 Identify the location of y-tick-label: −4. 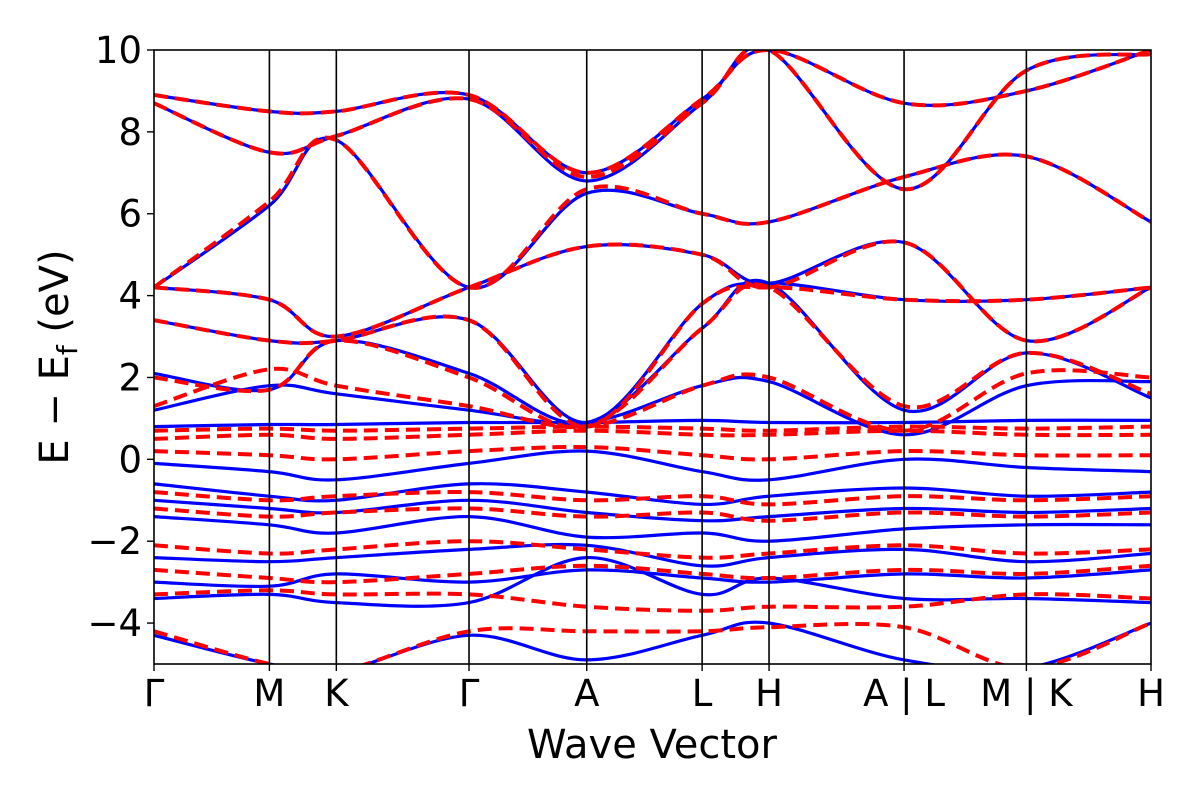
(114, 623).